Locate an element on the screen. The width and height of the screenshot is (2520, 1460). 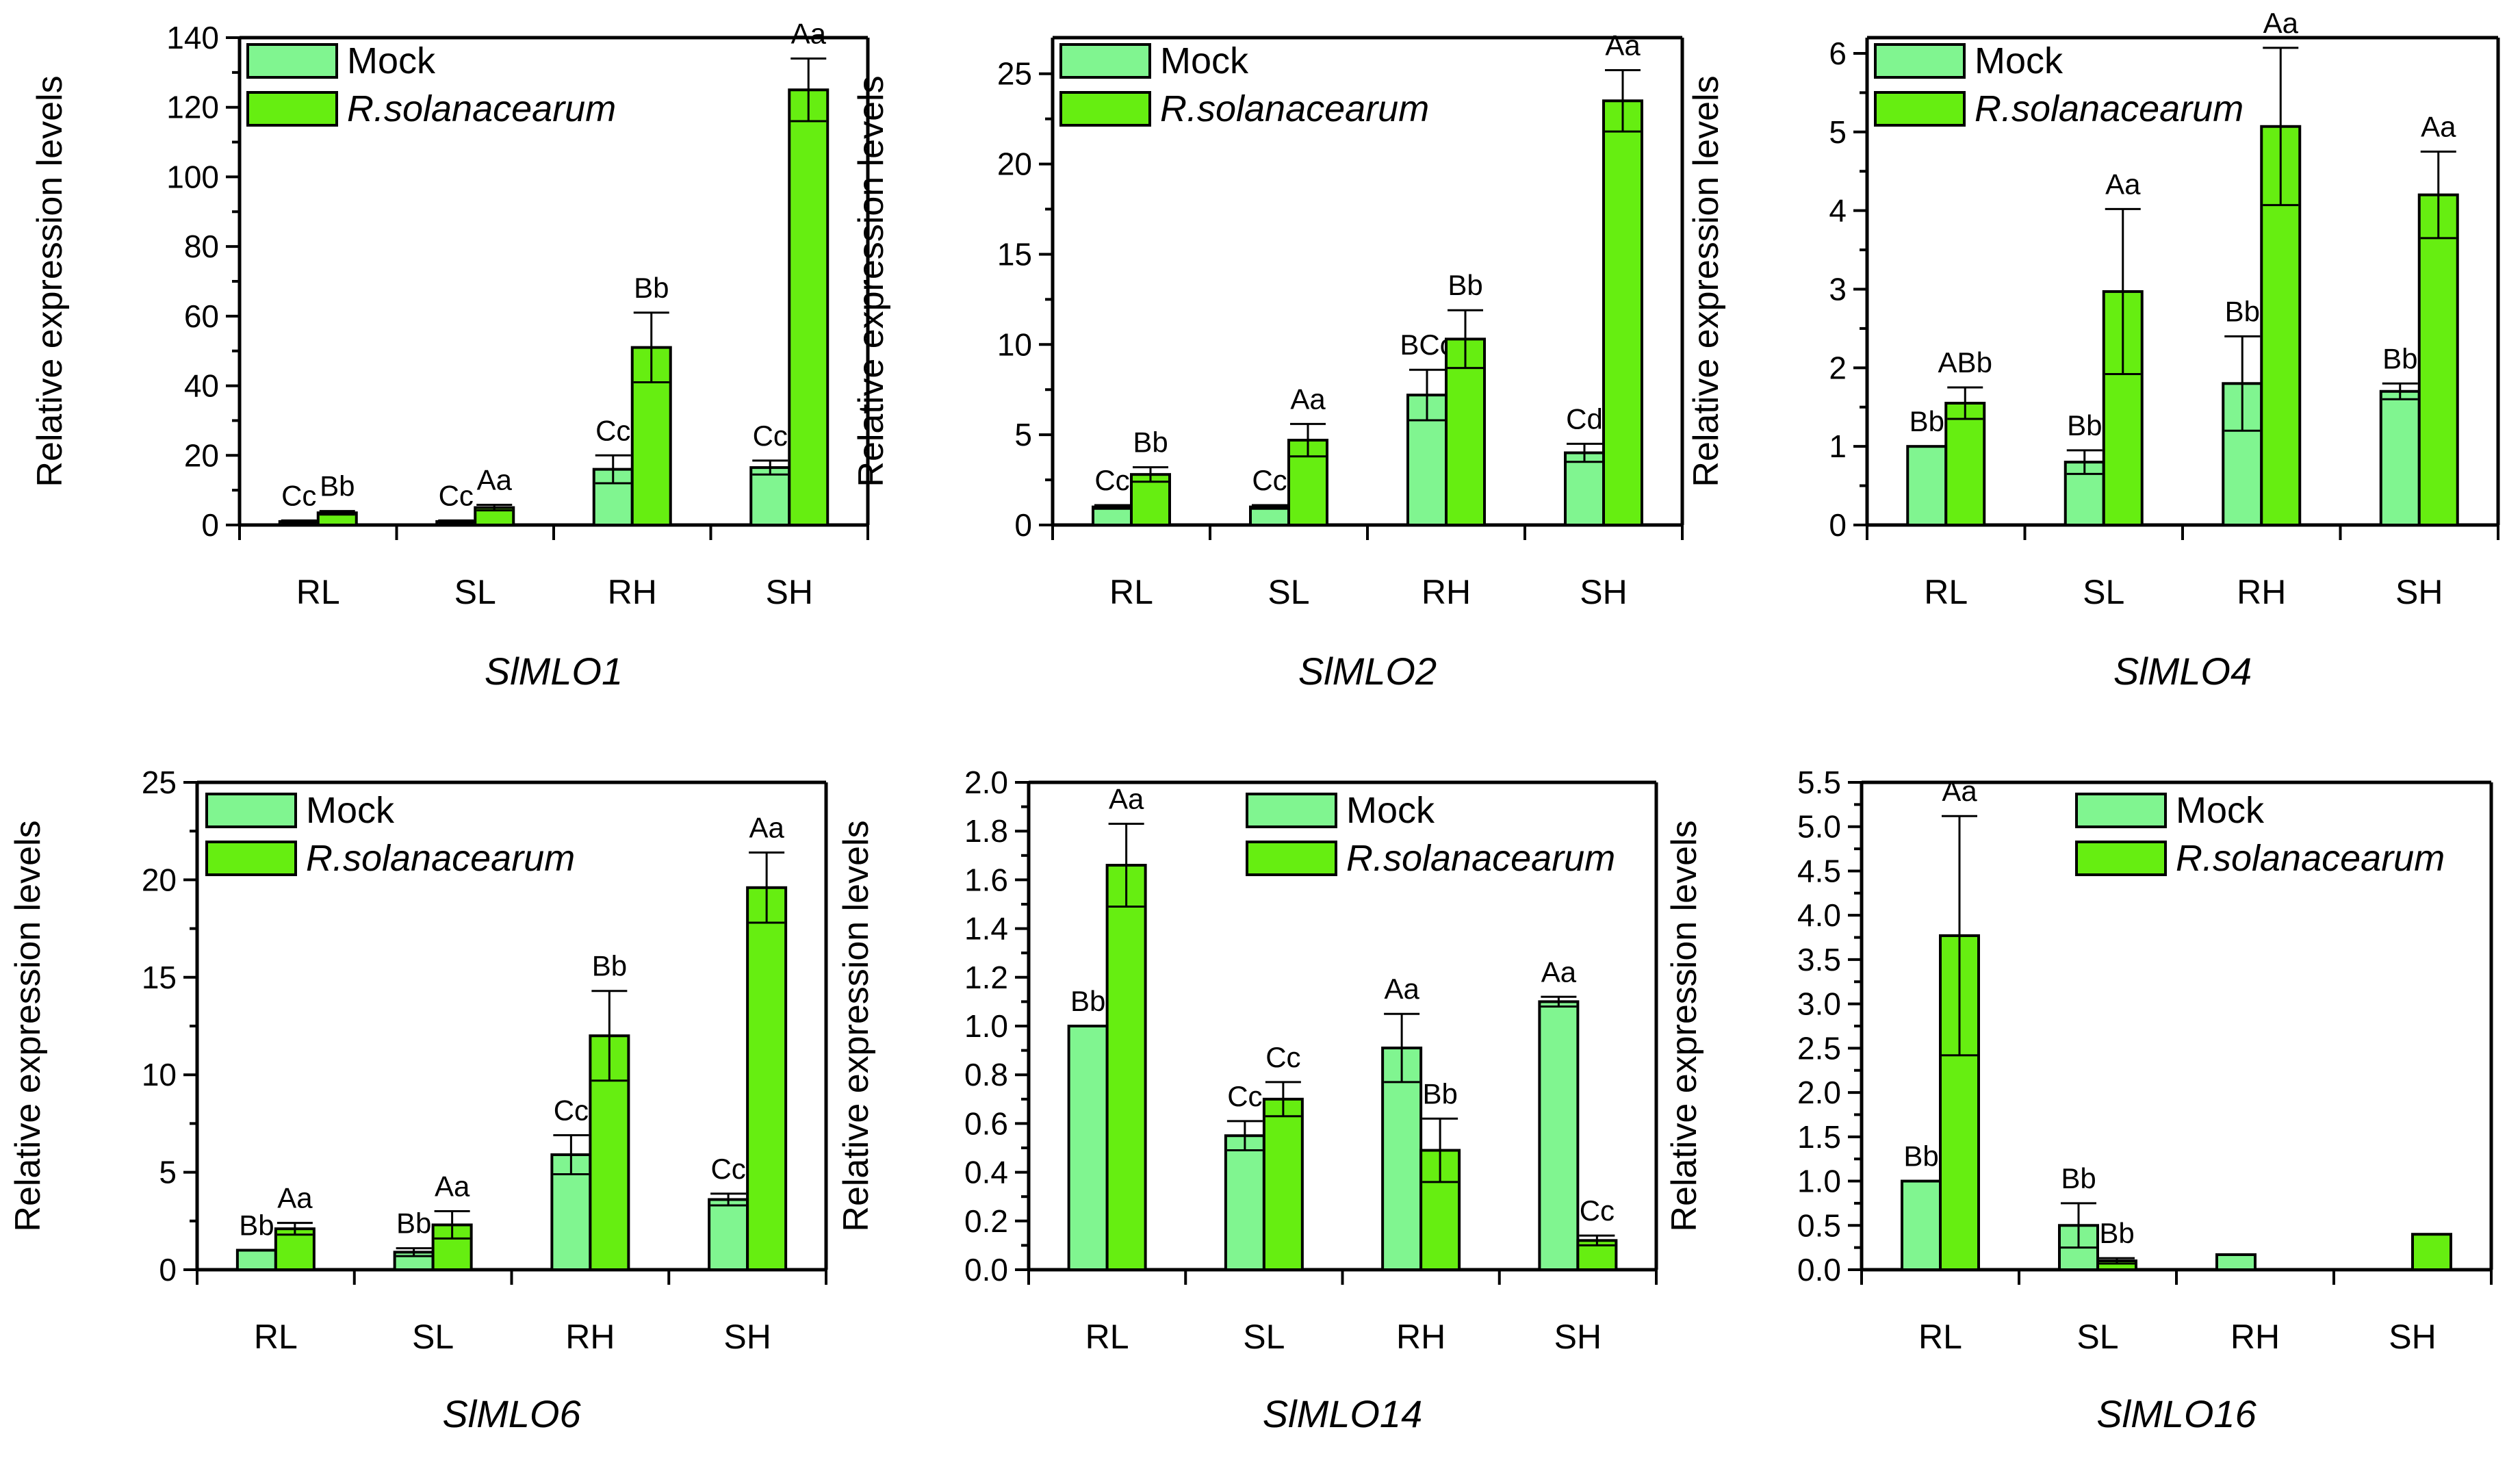
y-tick-label: 1.6 is located at coordinates (986, 879).